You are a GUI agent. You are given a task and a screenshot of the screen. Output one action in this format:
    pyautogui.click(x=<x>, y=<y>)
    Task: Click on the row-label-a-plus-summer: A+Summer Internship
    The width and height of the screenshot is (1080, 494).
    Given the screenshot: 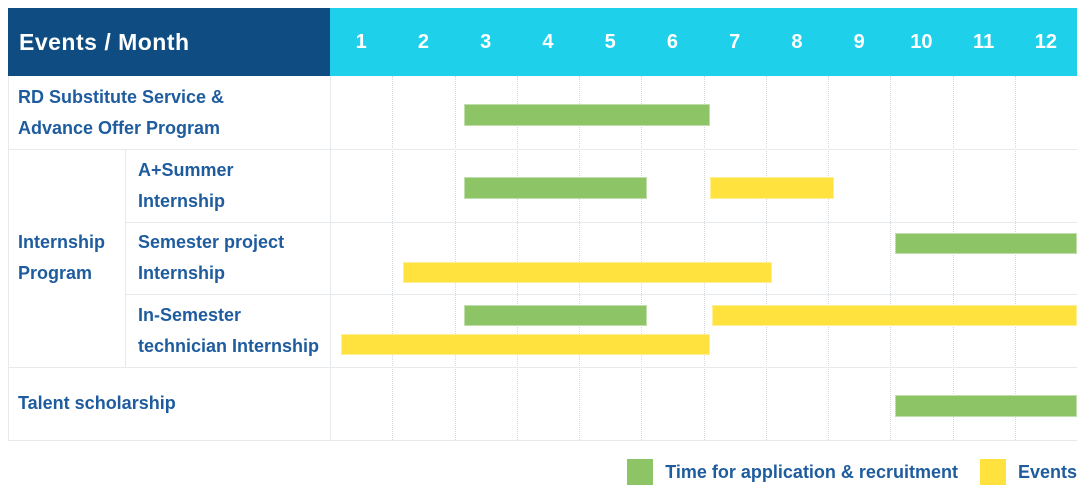 What is the action you would take?
    pyautogui.click(x=227, y=185)
    